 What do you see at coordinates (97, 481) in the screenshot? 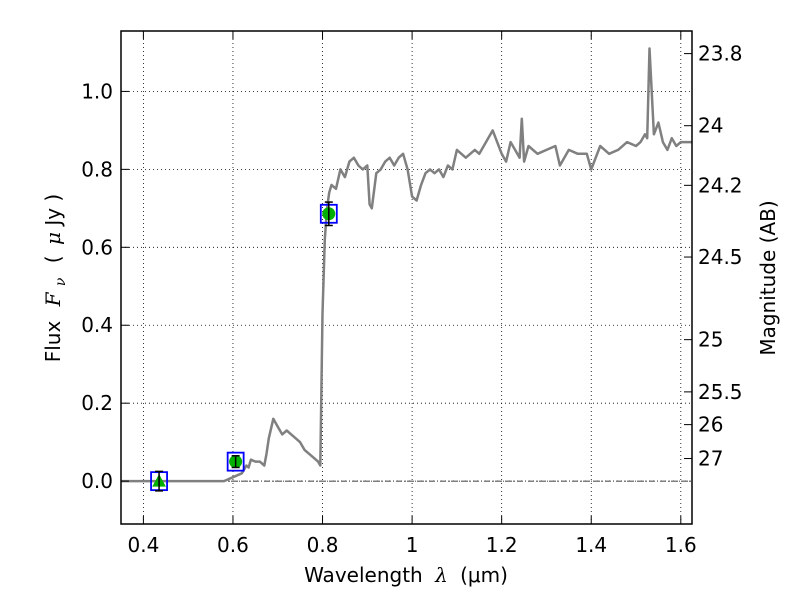
I see `y-tick-label: 0.0` at bounding box center [97, 481].